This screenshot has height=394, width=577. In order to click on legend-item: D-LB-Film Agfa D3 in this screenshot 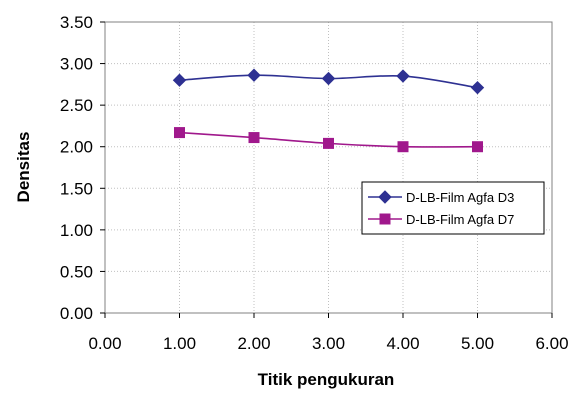, I will do `click(441, 197)`.